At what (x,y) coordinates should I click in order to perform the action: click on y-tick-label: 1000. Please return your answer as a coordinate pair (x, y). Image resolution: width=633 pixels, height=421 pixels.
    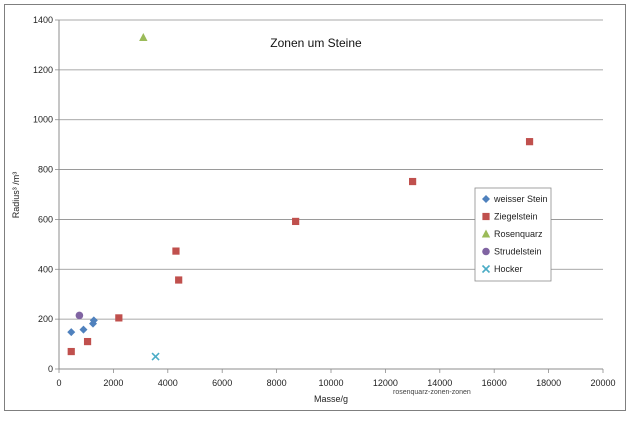
    Looking at the image, I should click on (43, 120).